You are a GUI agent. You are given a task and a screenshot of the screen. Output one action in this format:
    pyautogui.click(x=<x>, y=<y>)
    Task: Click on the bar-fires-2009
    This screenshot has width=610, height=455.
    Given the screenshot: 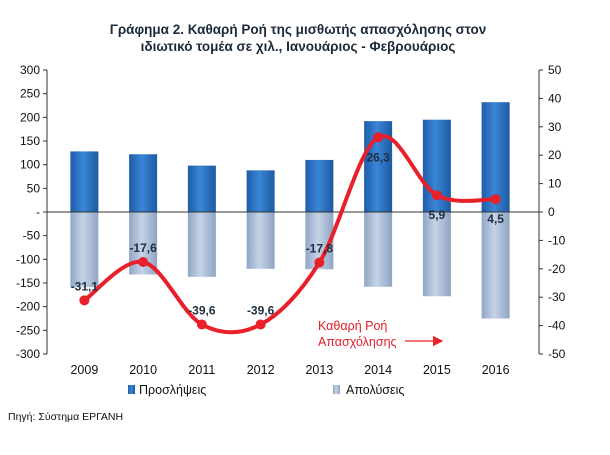 What is the action you would take?
    pyautogui.click(x=84, y=250)
    